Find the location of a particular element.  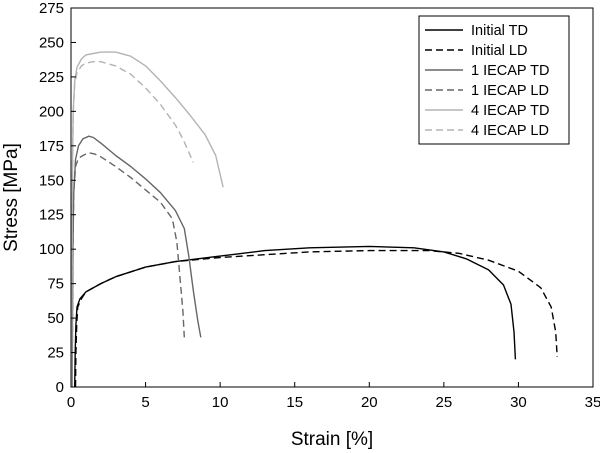

x-tick-label: 0 is located at coordinates (71, 402).